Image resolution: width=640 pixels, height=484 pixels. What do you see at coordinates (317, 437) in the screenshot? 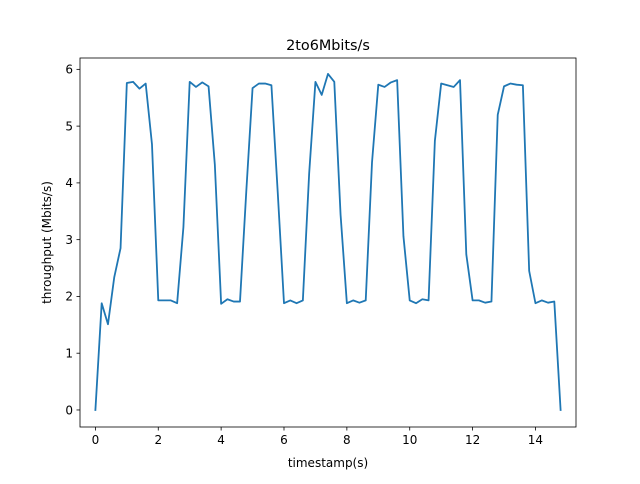
I see `x-axis-ticks: 0 2 4 6 8 10 12 14` at bounding box center [317, 437].